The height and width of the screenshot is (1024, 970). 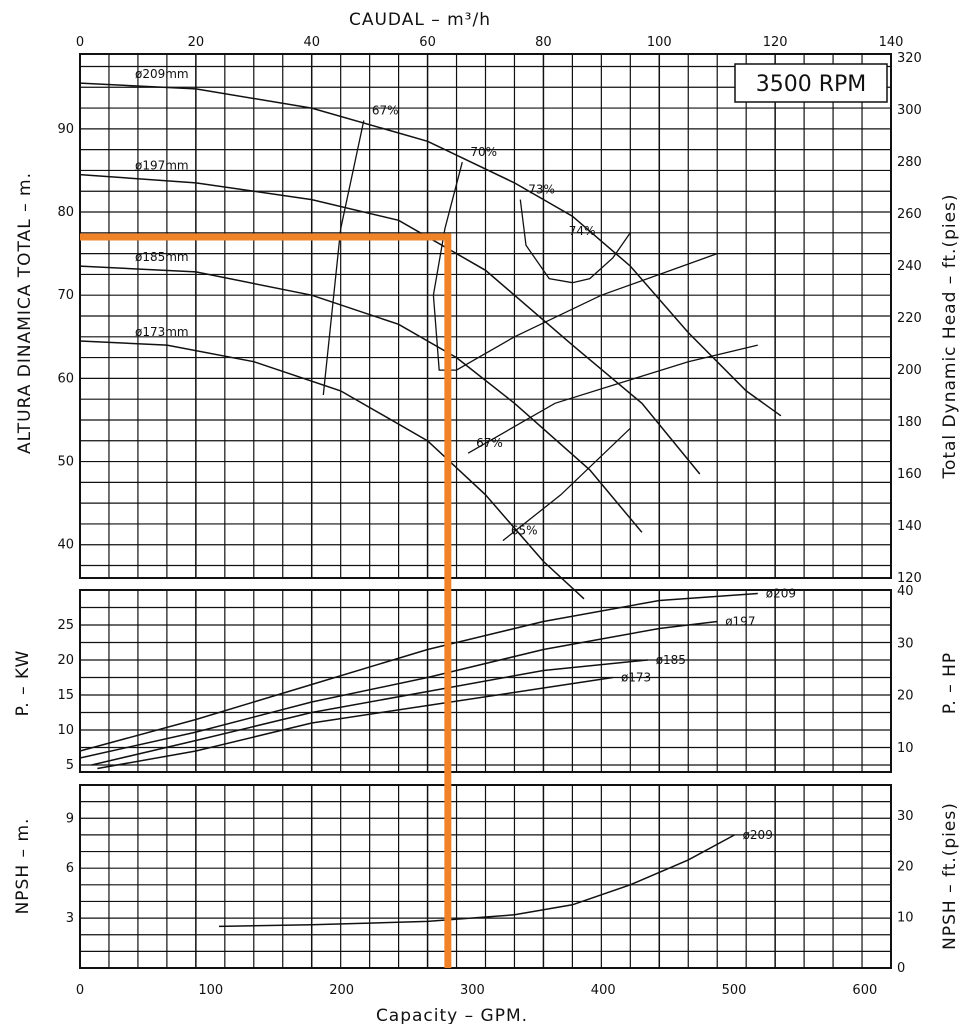 I want to click on diameter-label: ø197, so click(x=740, y=622).